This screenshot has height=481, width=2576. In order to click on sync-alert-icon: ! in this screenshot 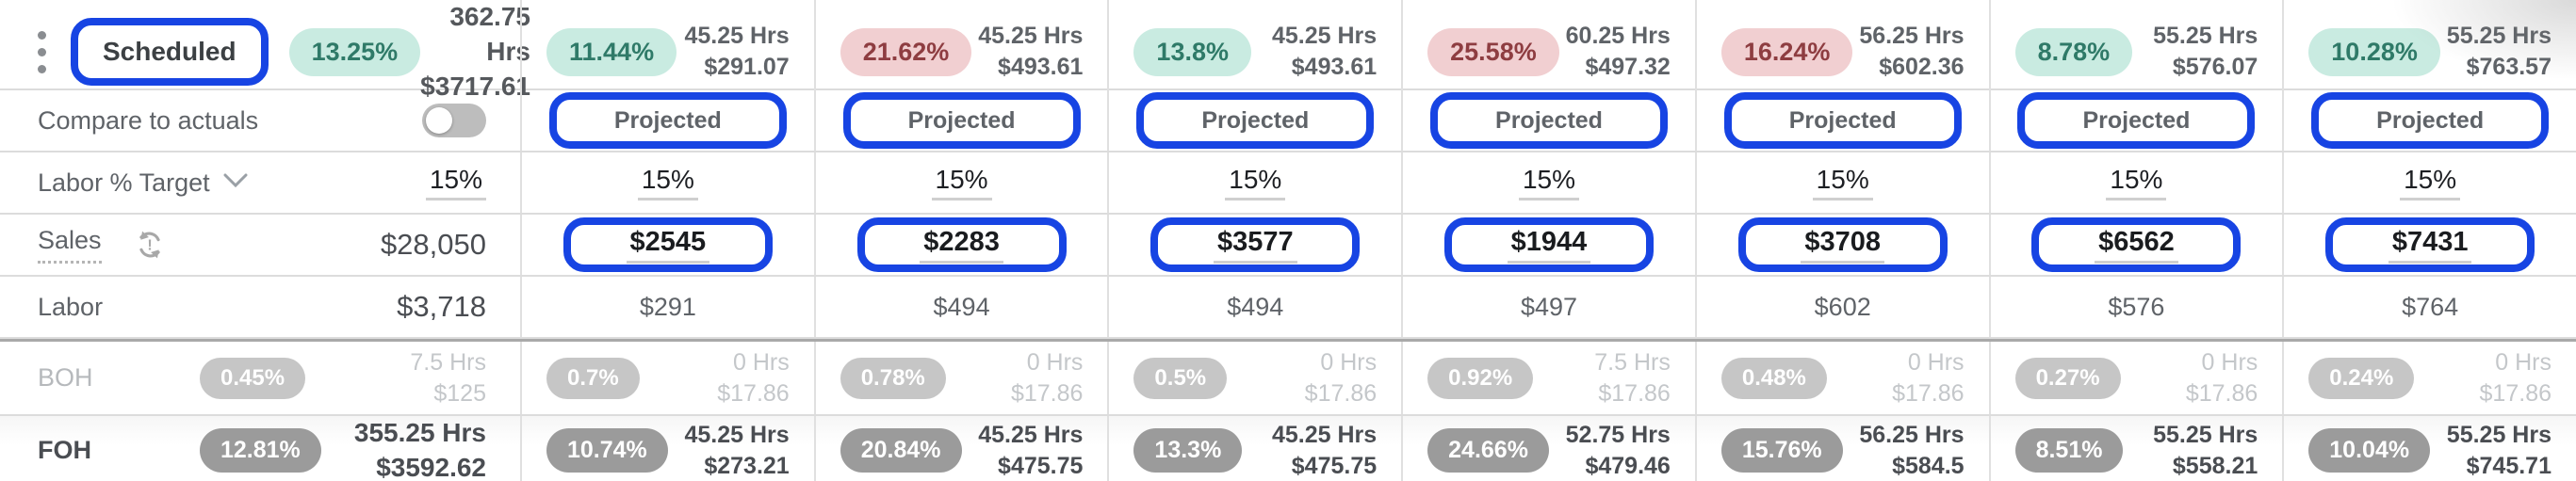, I will do `click(150, 245)`.